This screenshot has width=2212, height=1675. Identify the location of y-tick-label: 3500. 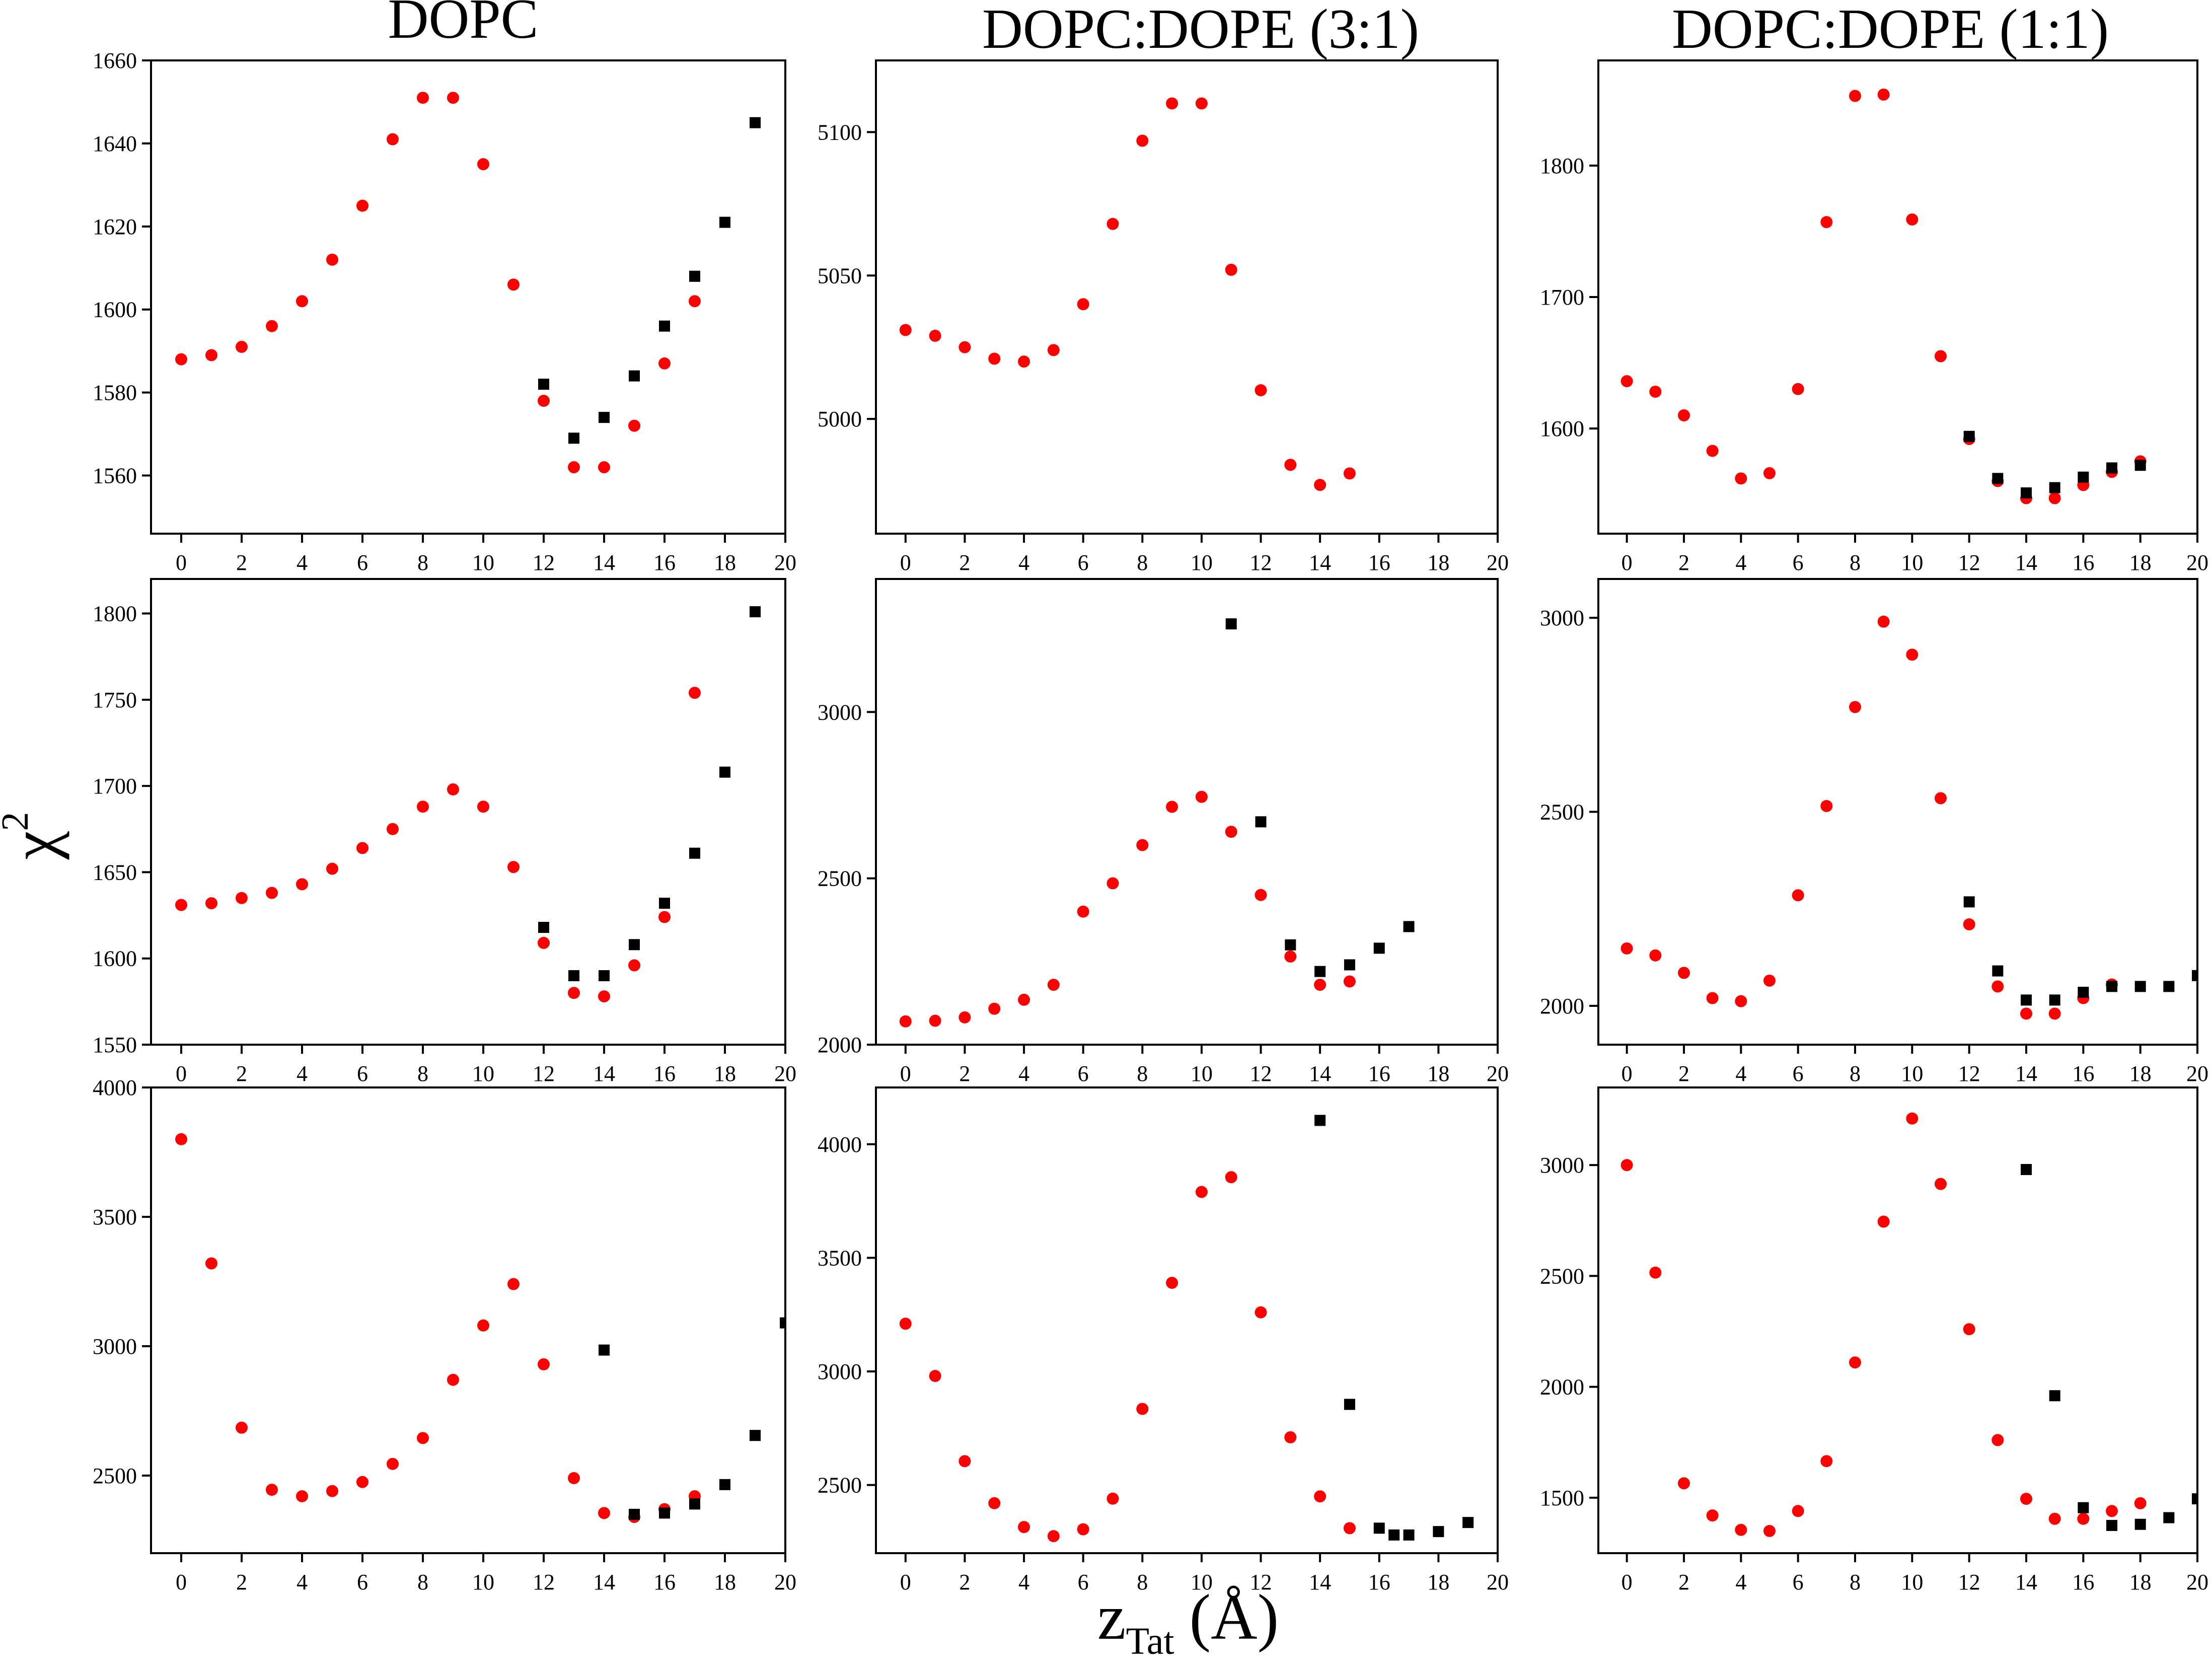
(840, 1258).